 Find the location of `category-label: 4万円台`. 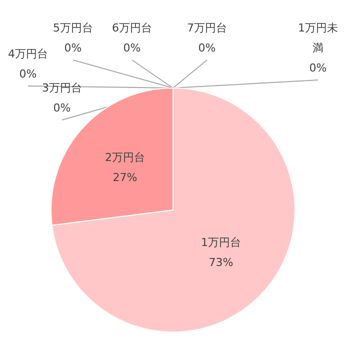

category-label: 4万円台 is located at coordinates (28, 54).